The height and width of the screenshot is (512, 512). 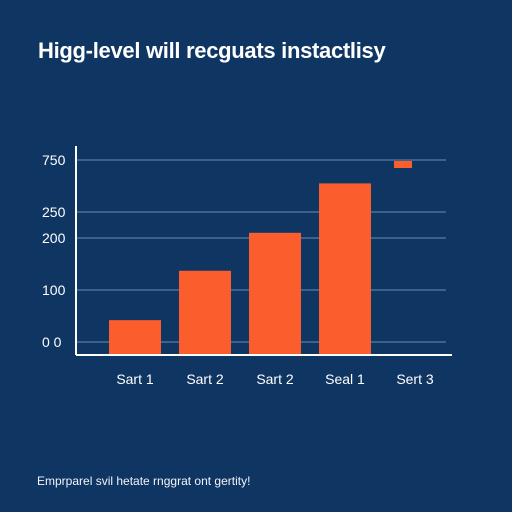 I want to click on y-tick-label: 100, so click(x=54, y=290).